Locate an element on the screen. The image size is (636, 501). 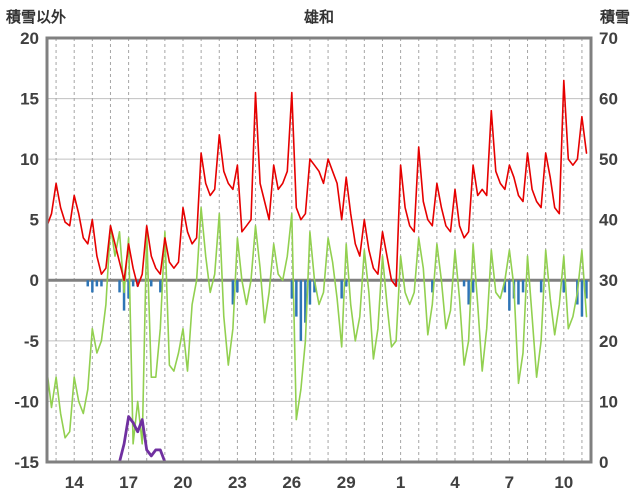
purple-snow-line is located at coordinates (353, 438).